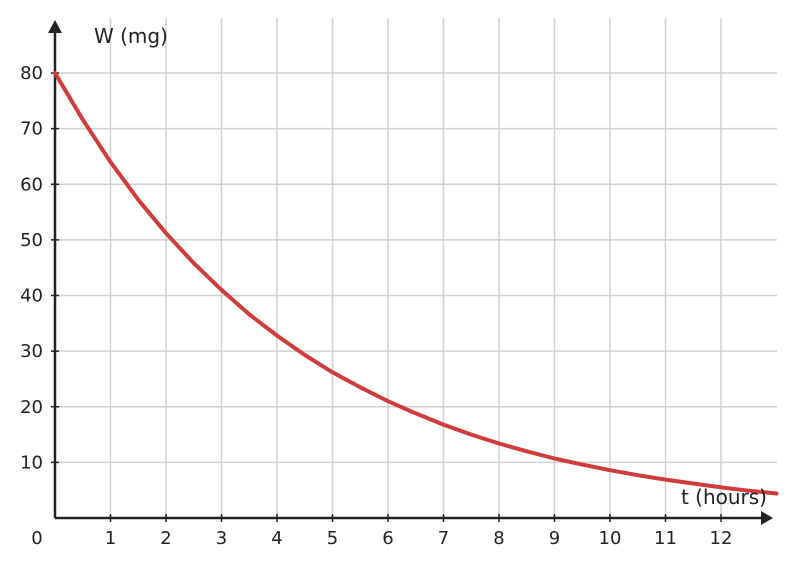 This screenshot has height=567, width=795. I want to click on x-axis-label: t (hours), so click(724, 497).